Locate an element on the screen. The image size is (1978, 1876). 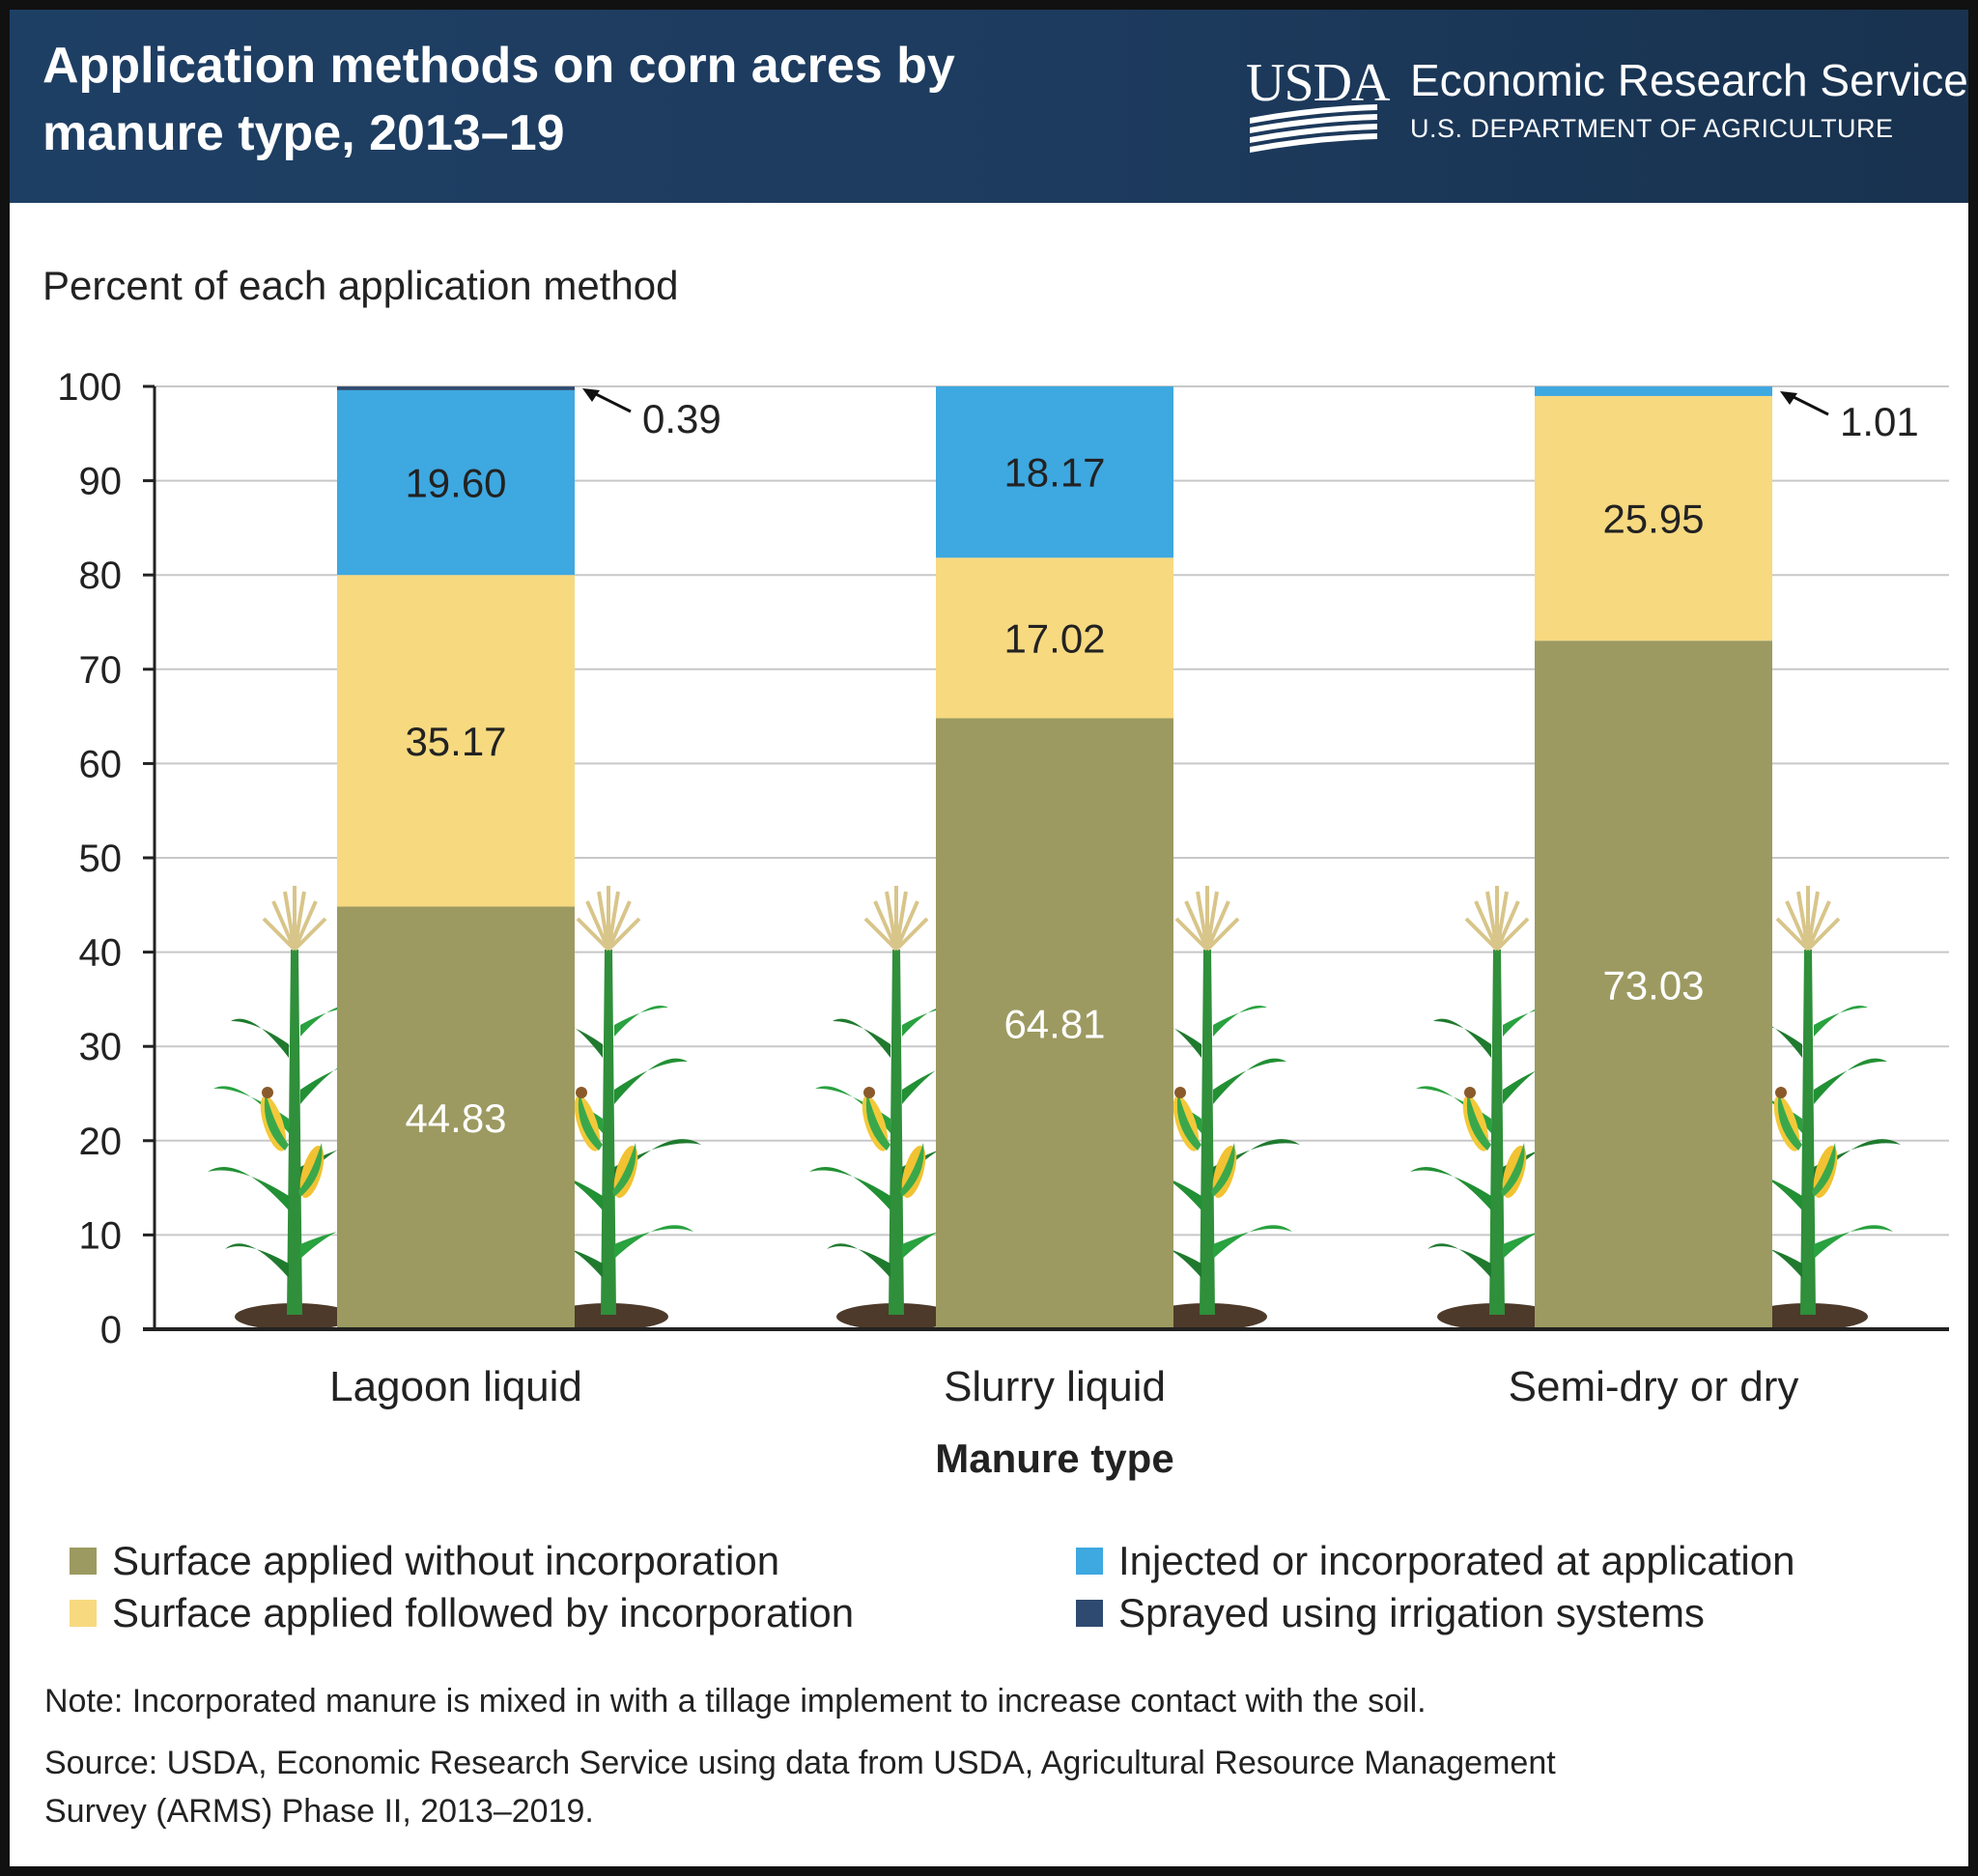
y-tick-label: 10 is located at coordinates (101, 1235).